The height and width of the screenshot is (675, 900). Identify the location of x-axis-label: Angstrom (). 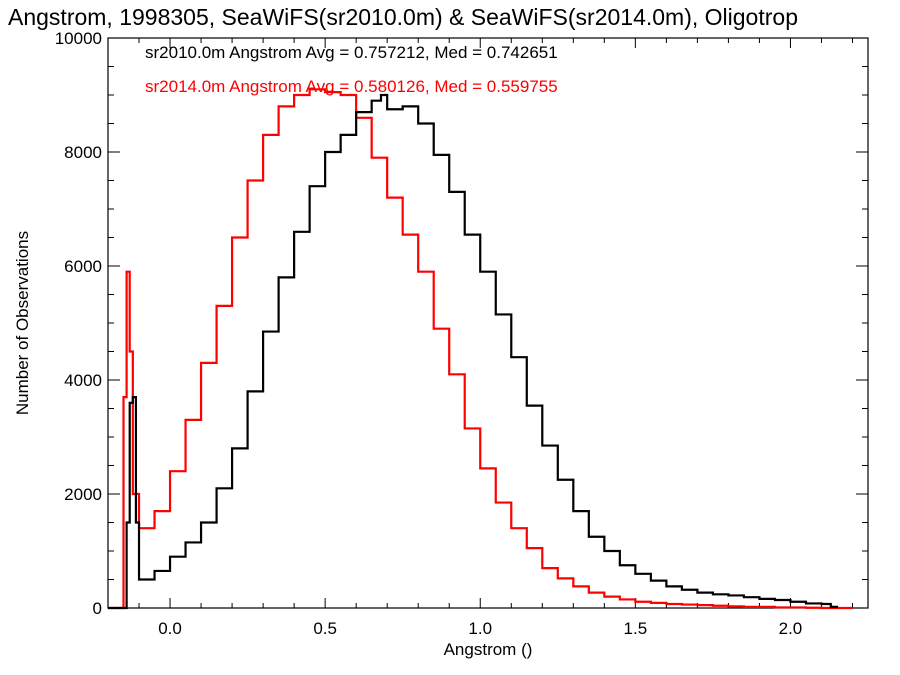
(488, 649).